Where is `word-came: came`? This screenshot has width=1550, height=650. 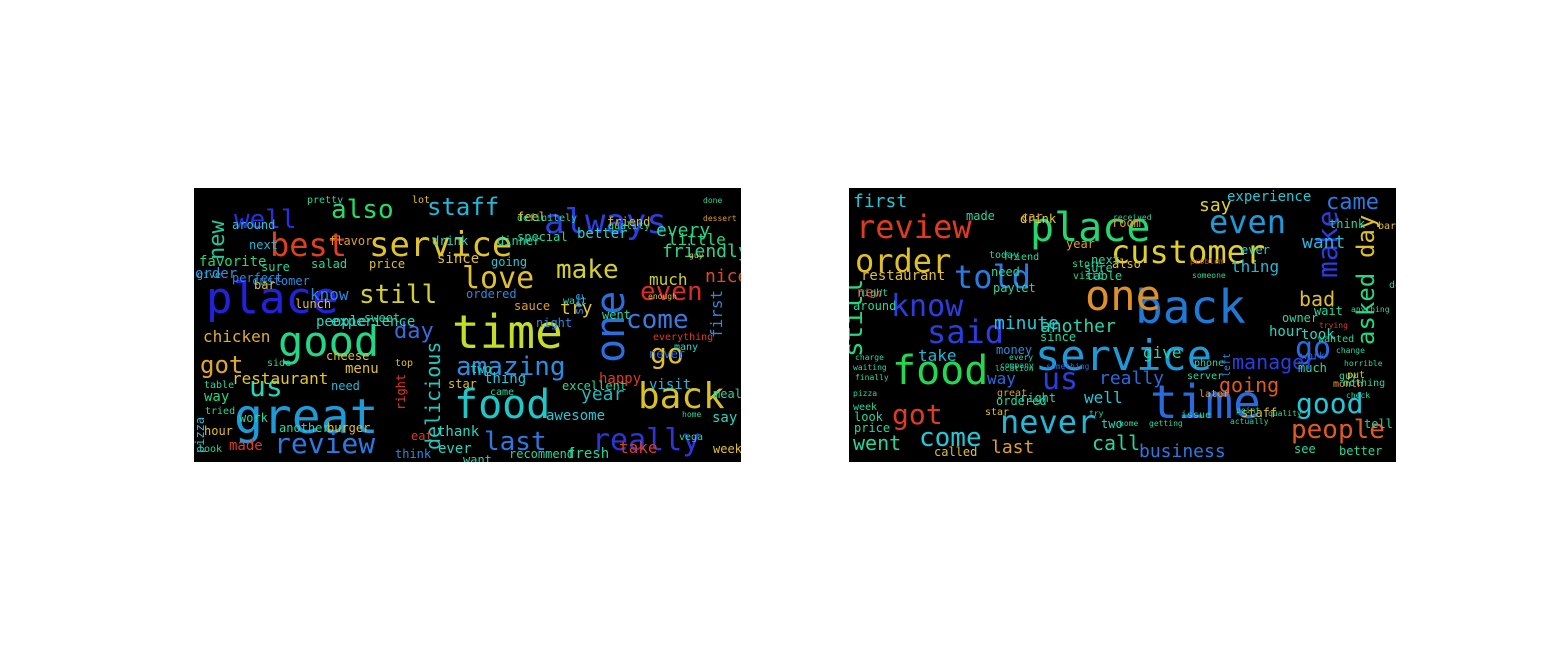 word-came: came is located at coordinates (1352, 202).